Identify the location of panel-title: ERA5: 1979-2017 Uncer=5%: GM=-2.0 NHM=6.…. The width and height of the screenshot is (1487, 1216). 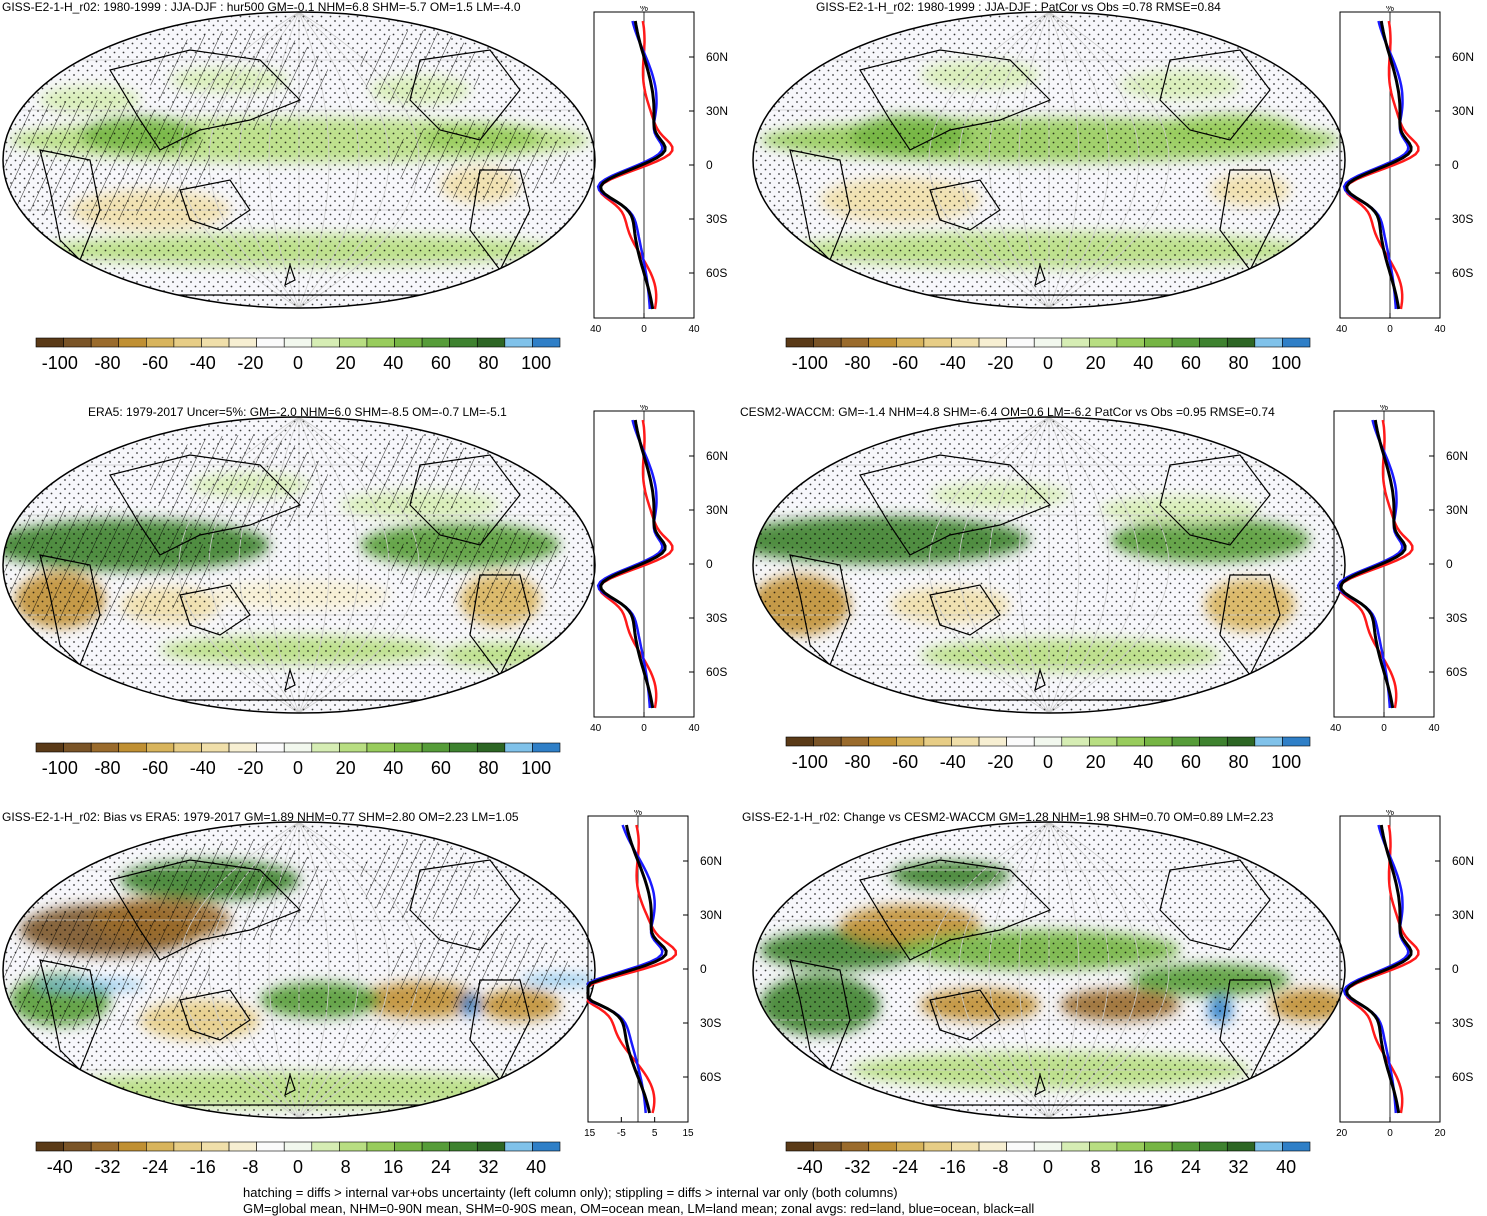
(297, 412).